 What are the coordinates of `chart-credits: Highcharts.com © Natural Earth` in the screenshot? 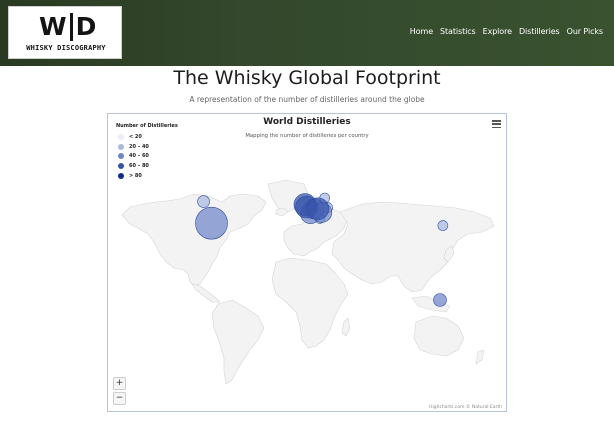 It's located at (465, 407).